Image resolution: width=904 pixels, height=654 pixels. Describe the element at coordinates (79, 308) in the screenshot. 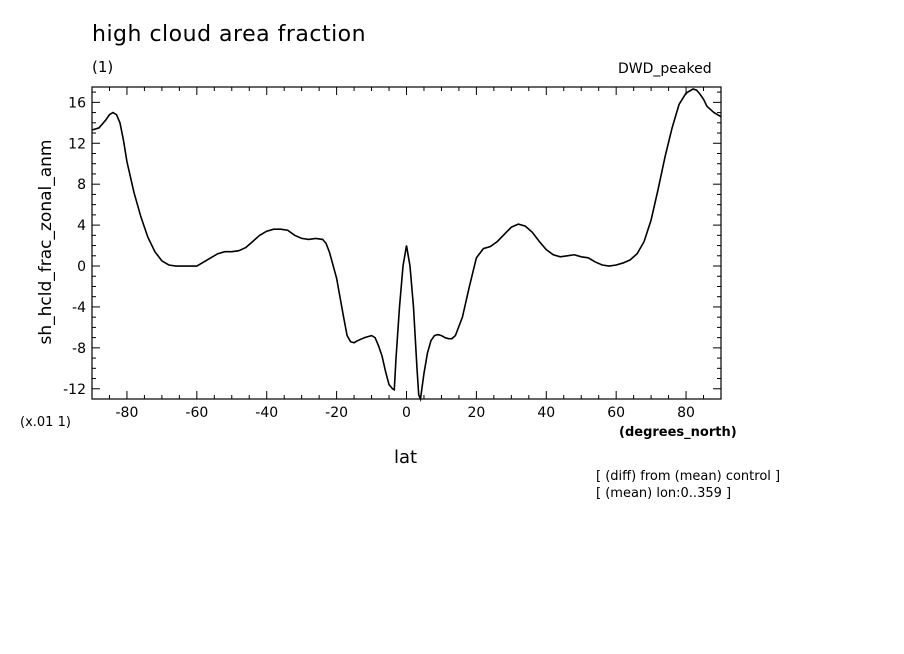

I see `y-tick-label: -4` at that location.